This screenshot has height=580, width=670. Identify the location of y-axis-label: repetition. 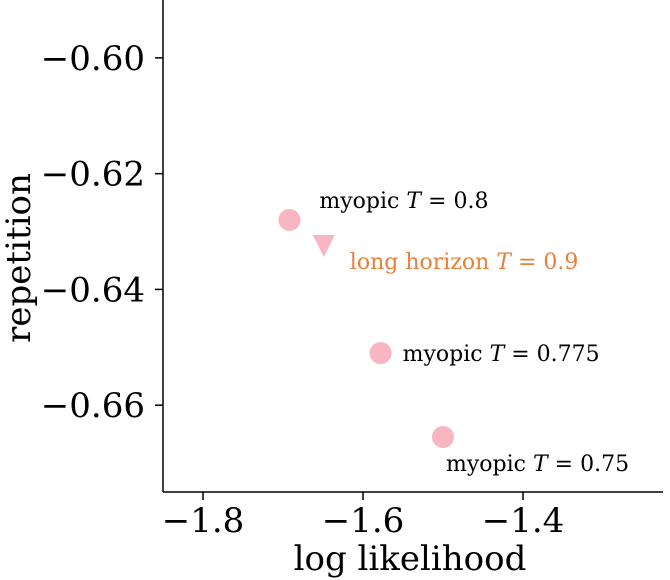
(19, 258).